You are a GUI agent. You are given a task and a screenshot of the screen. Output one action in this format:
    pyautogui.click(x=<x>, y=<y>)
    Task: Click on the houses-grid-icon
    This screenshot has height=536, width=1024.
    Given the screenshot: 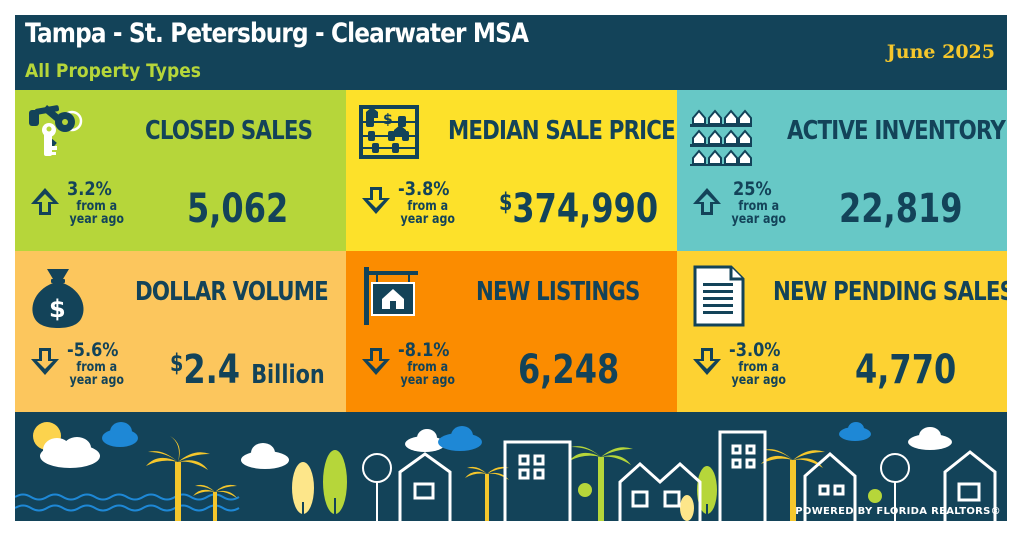 What is the action you would take?
    pyautogui.click(x=721, y=137)
    